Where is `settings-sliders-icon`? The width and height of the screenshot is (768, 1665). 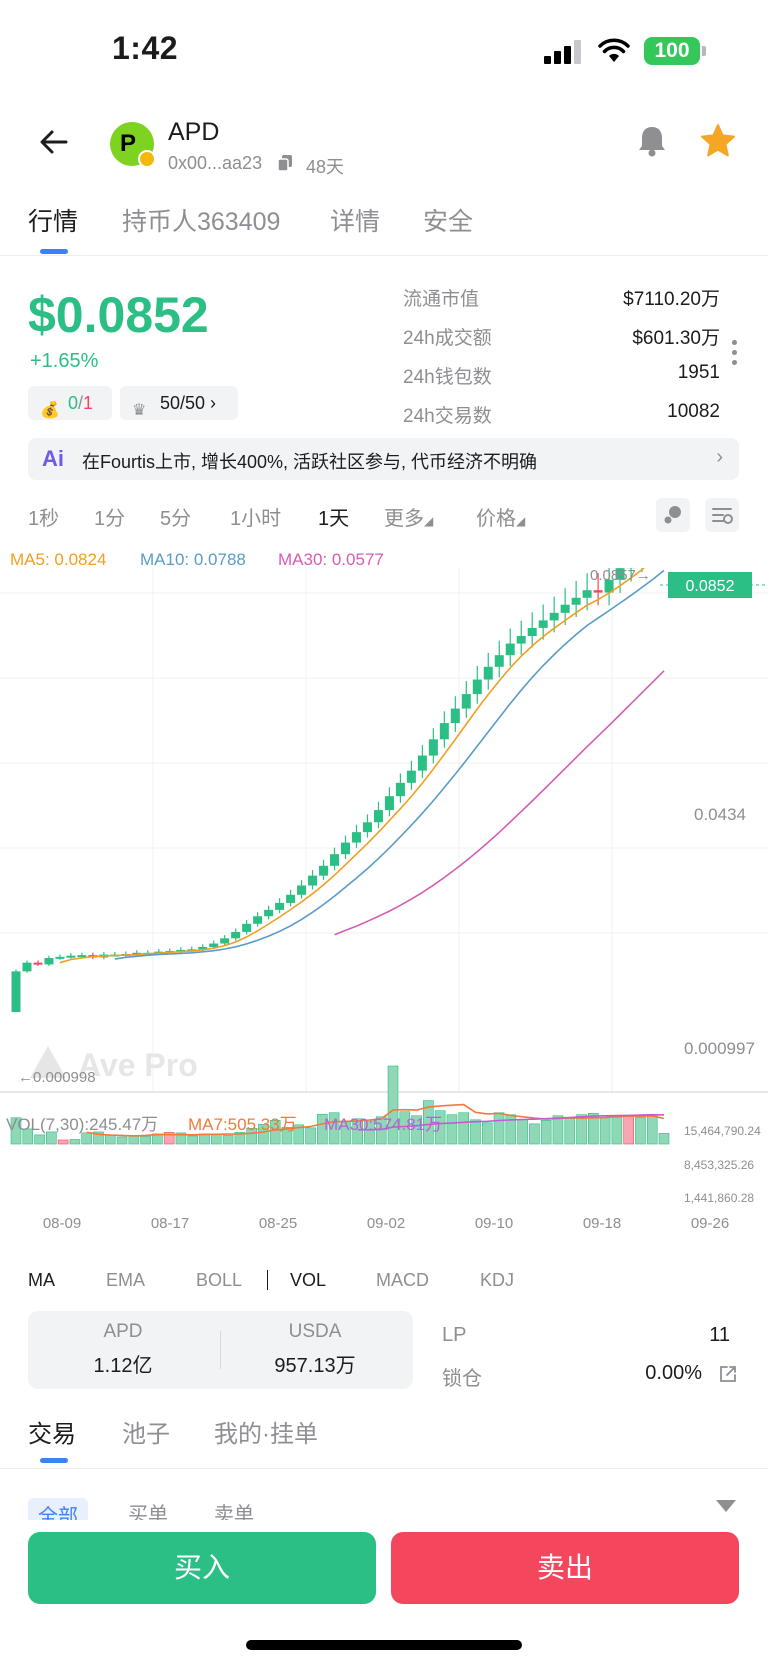 settings-sliders-icon is located at coordinates (722, 516).